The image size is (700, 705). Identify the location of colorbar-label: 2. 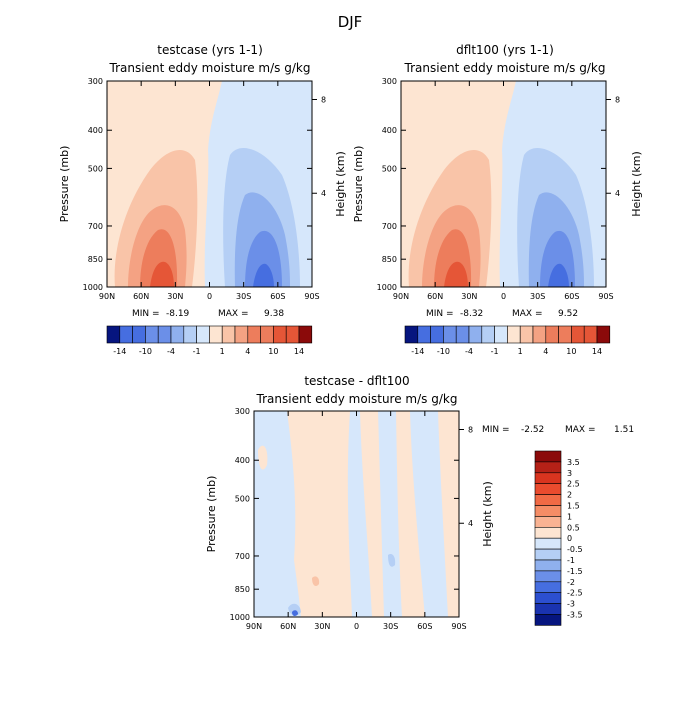
(569, 495).